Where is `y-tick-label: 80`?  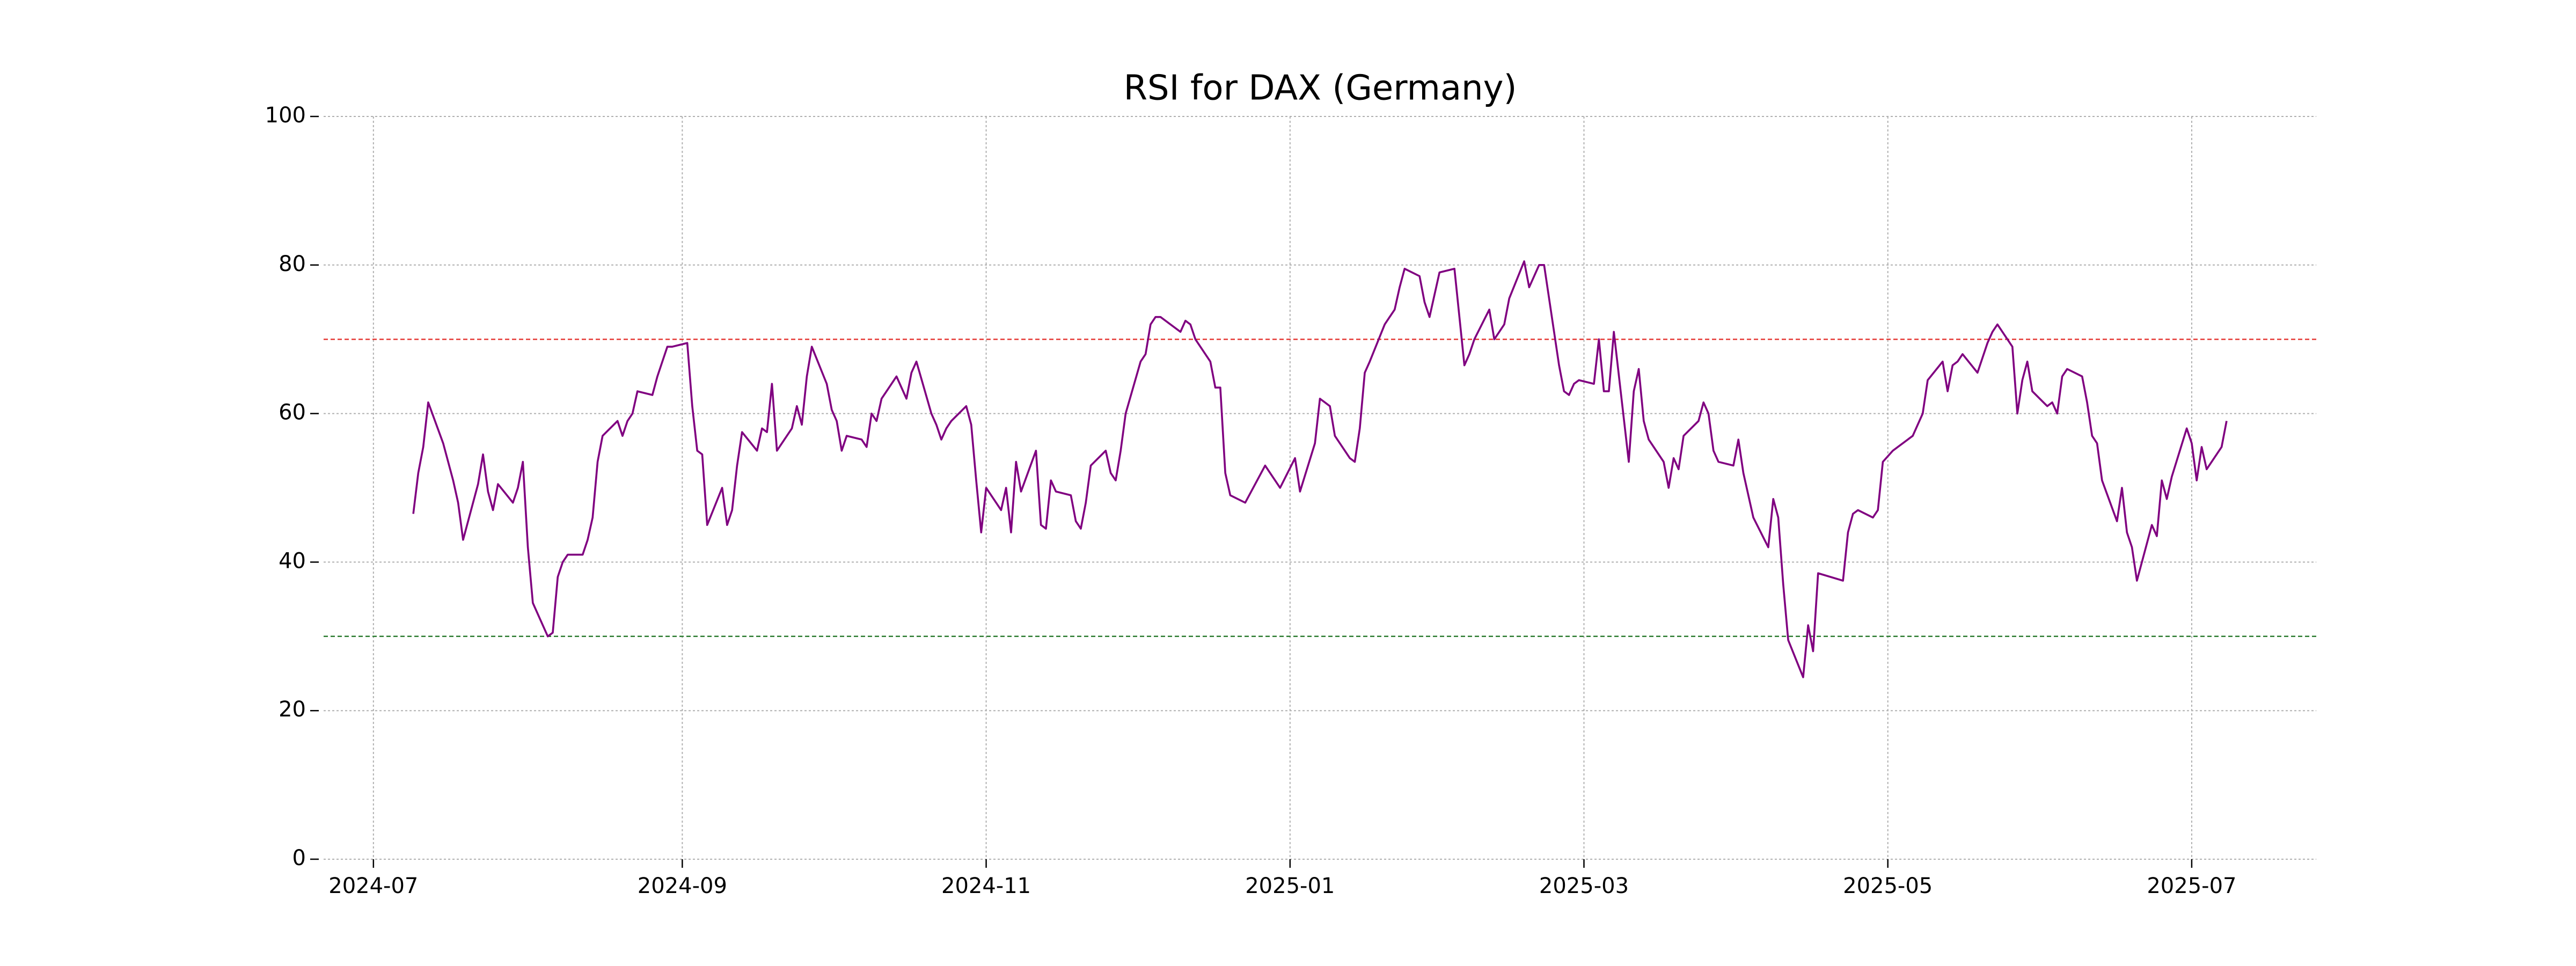
y-tick-label: 80 is located at coordinates (292, 264).